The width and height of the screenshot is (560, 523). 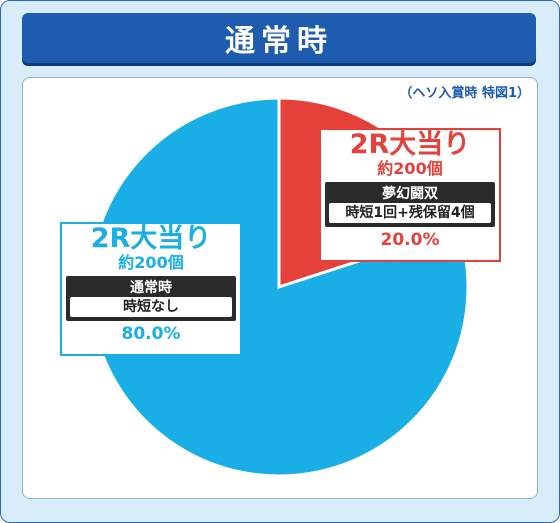 I want to click on mode-block: 通常時 時短なし, so click(x=151, y=298).